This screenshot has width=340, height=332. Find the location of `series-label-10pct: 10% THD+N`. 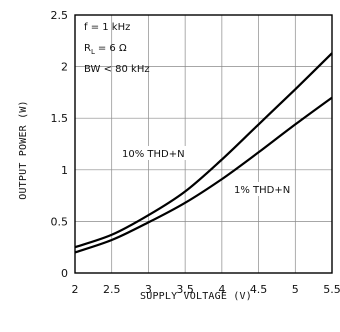

series-label-10pct: 10% THD+N is located at coordinates (153, 154).